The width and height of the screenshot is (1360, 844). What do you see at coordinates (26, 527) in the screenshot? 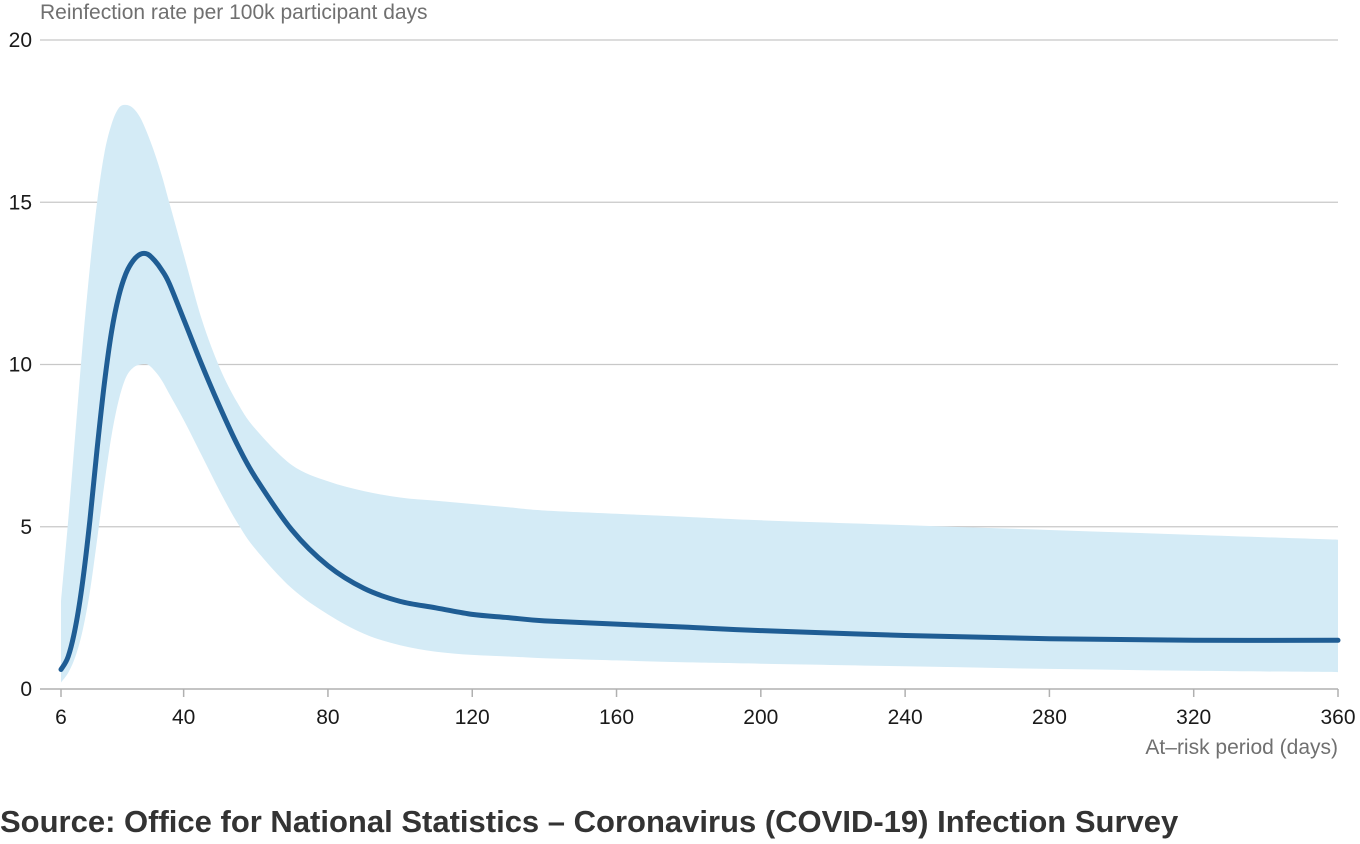
I see `y-tick-label: 5` at bounding box center [26, 527].